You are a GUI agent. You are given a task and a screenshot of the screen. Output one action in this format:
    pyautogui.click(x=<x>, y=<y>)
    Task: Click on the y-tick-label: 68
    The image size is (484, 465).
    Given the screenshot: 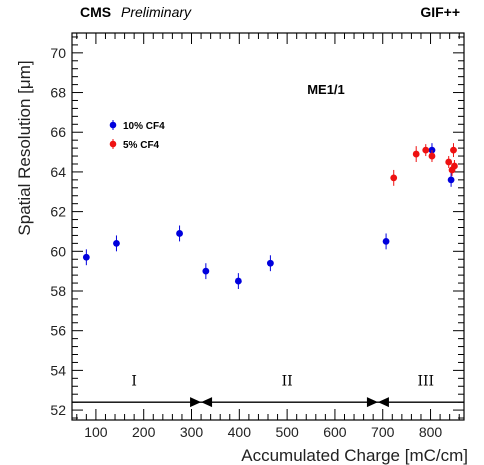 What is the action you would take?
    pyautogui.click(x=58, y=93)
    